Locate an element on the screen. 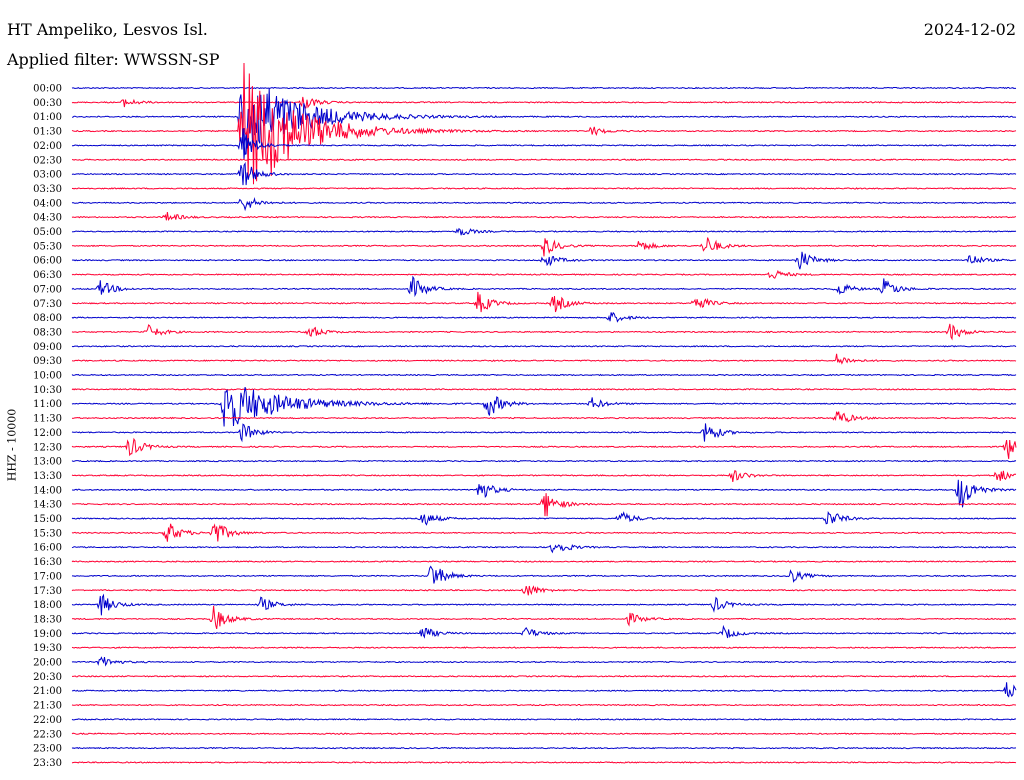 Image resolution: width=1024 pixels, height=780 pixels. row-time-label: 05:00 is located at coordinates (47, 232).